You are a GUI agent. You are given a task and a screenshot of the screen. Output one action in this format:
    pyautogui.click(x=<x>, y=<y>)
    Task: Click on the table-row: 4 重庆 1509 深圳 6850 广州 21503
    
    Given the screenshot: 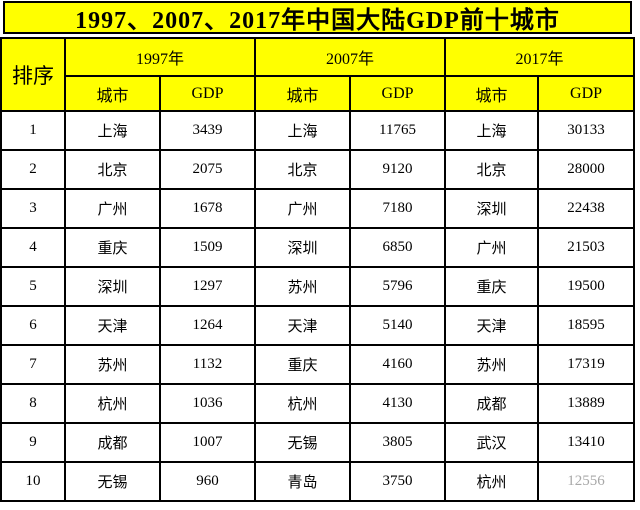 What is the action you would take?
    pyautogui.click(x=318, y=247)
    